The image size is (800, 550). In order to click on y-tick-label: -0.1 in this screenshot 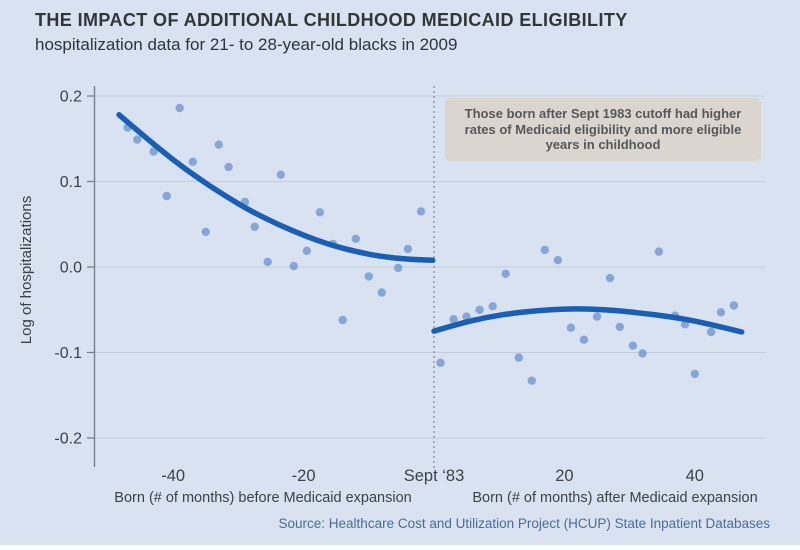, I will do `click(68, 353)`.